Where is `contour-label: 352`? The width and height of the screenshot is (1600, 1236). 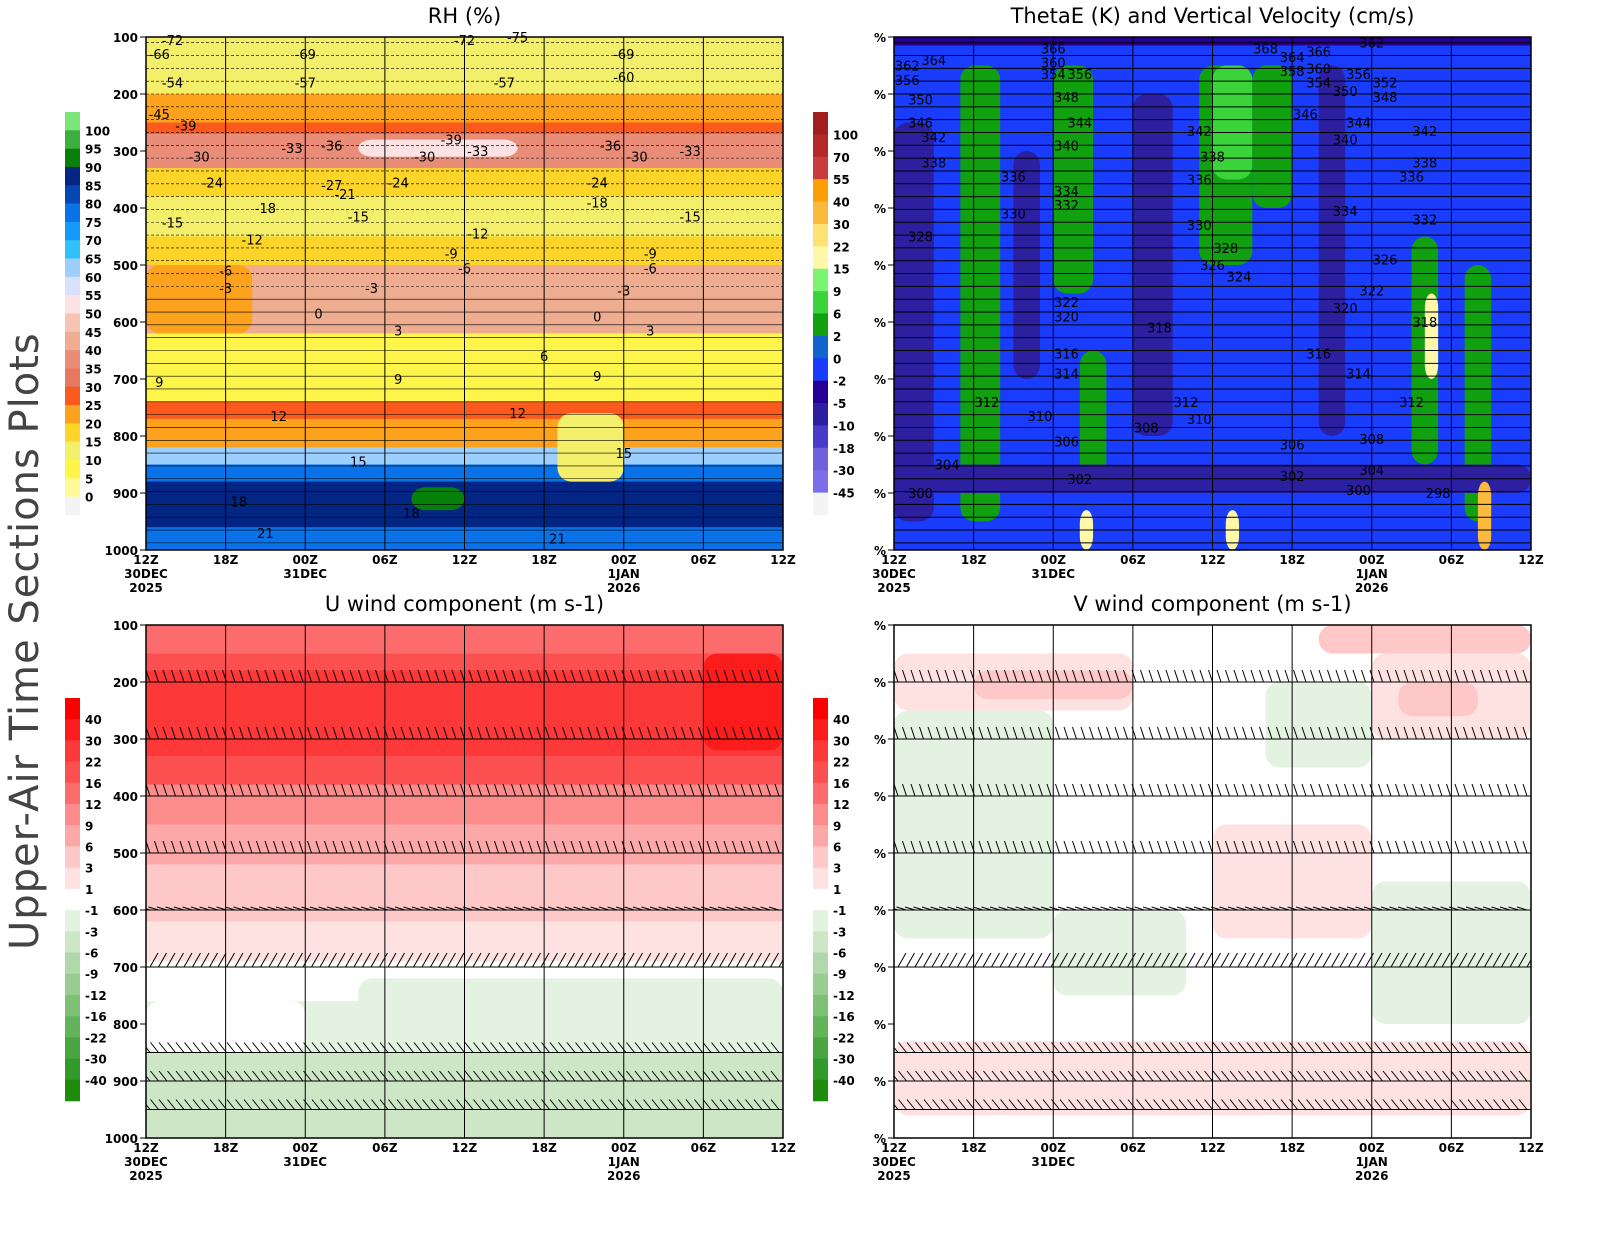 contour-label: 352 is located at coordinates (1385, 84).